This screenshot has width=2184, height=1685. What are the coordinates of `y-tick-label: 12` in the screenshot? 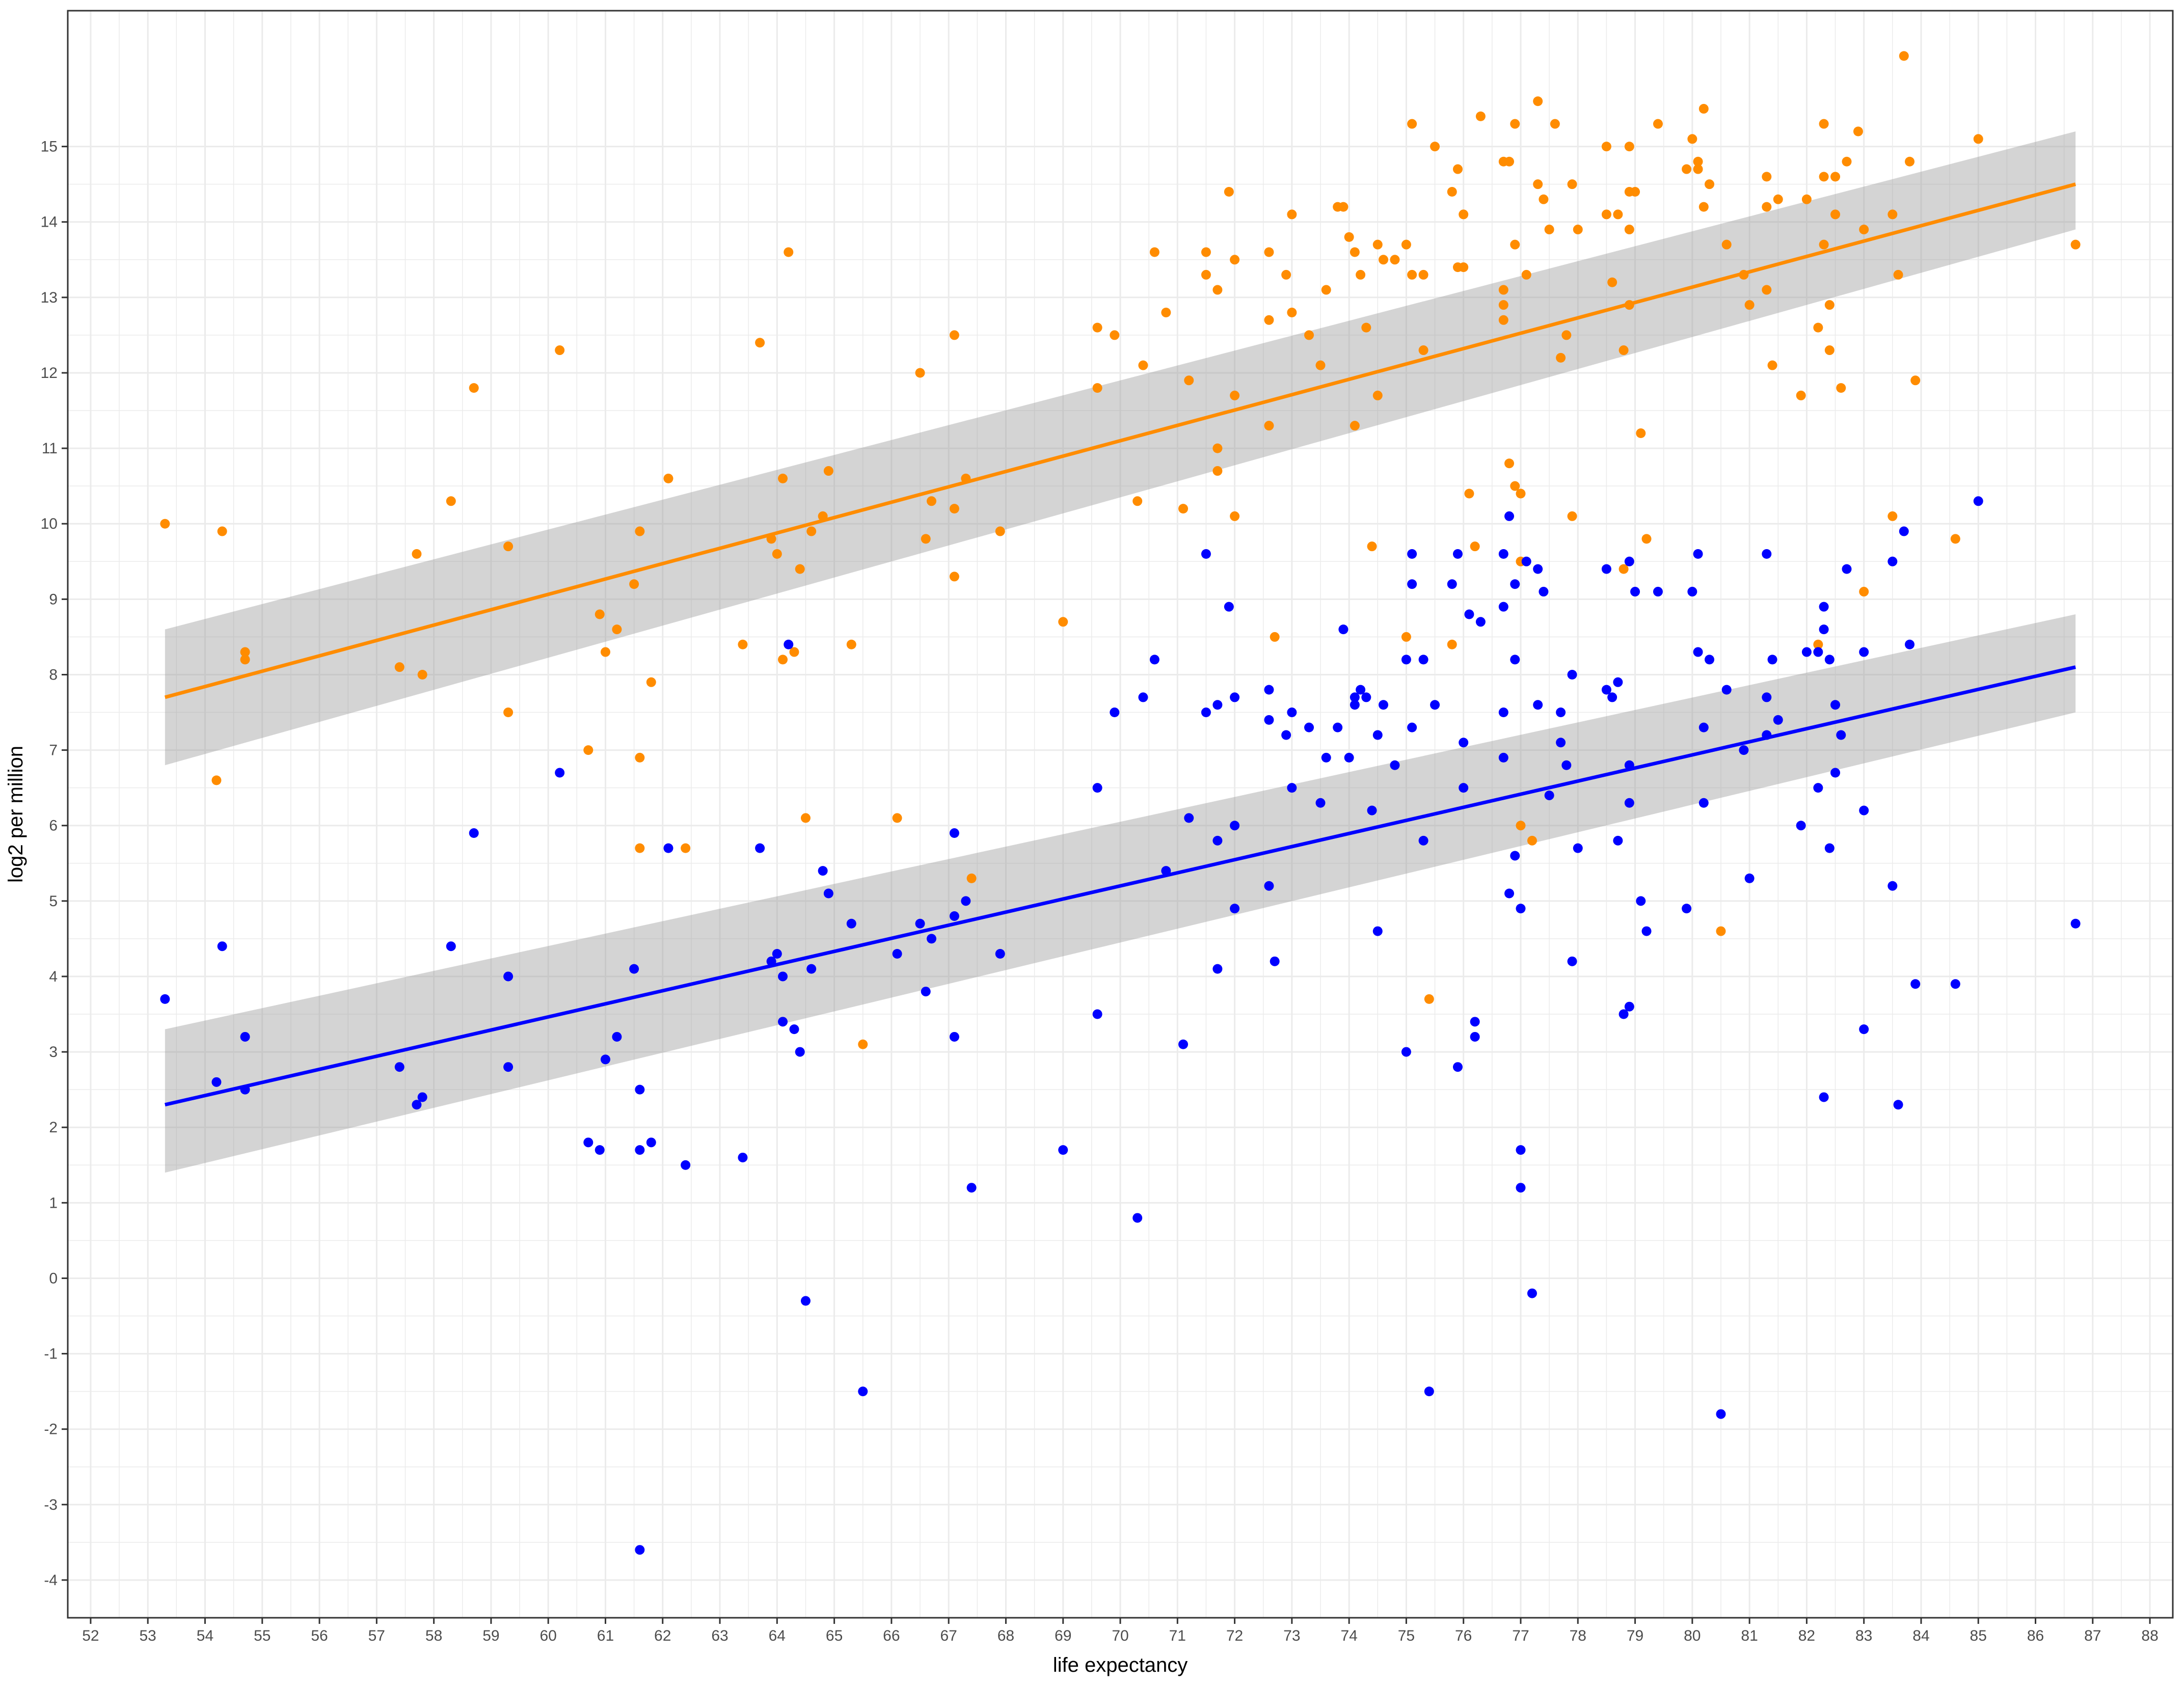 It's located at (49, 373).